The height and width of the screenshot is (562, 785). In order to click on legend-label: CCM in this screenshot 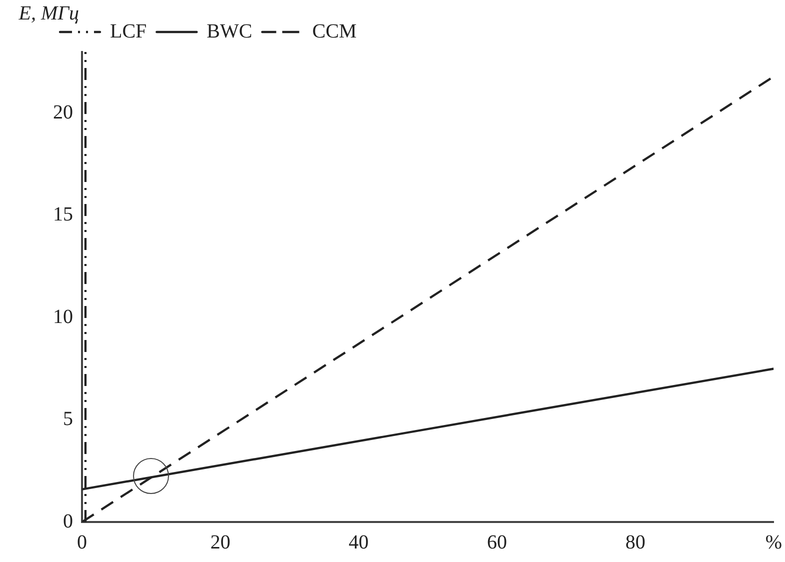, I will do `click(334, 31)`.